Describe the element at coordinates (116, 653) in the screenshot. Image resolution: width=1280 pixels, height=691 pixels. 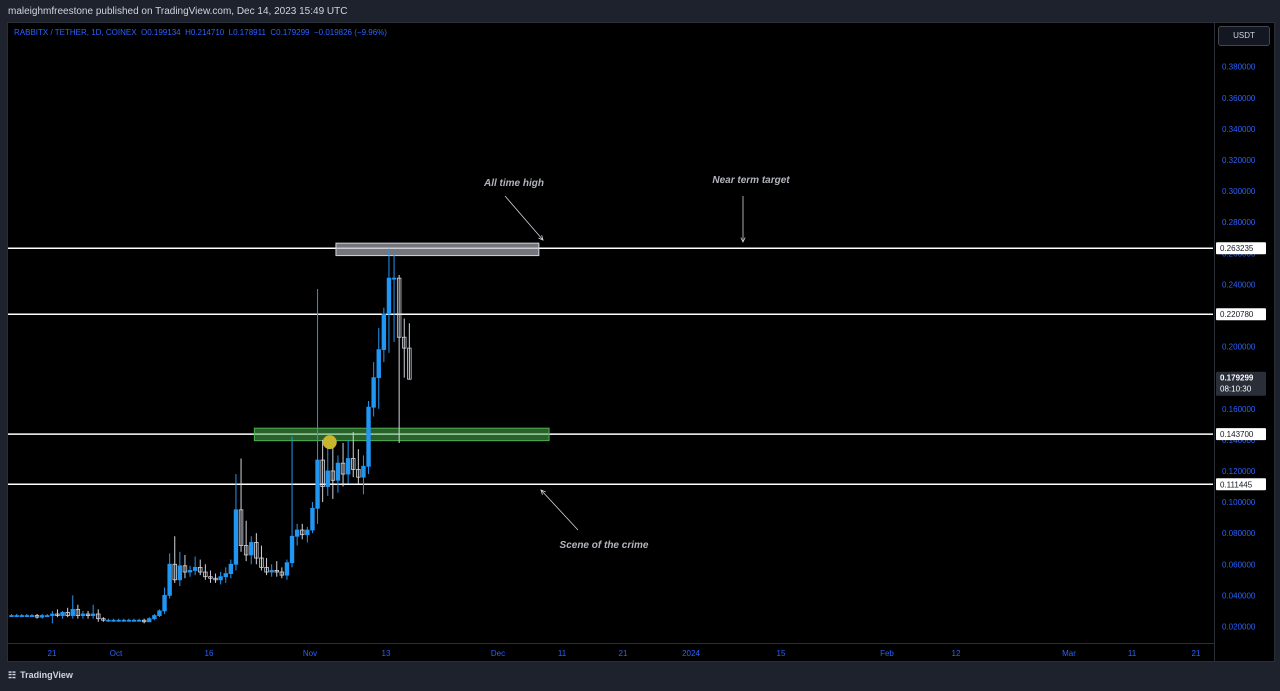
I see `x-tick-label: Oct` at that location.